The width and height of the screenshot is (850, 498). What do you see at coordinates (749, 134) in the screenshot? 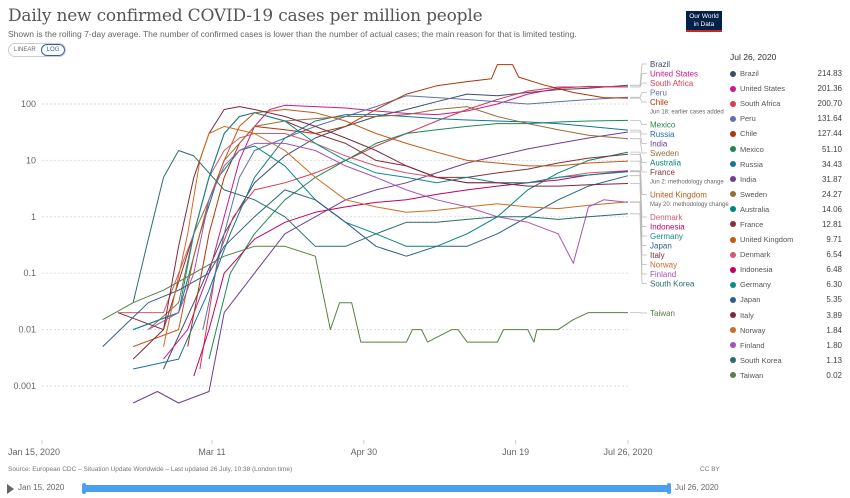
I see `legend-country: Chile` at bounding box center [749, 134].